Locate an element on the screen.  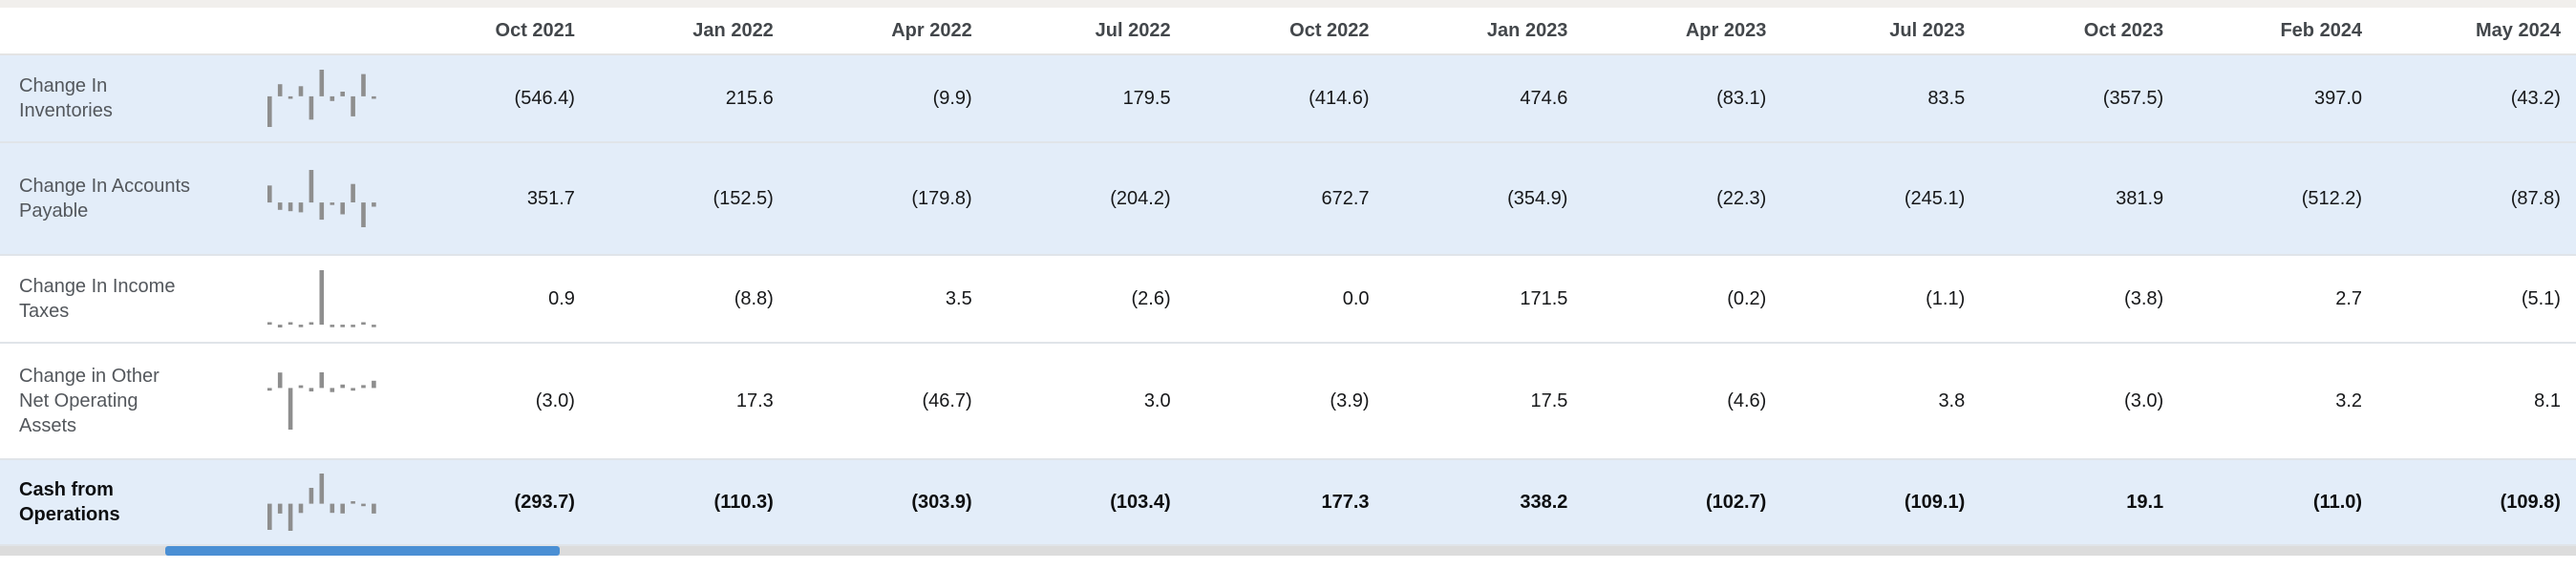
column-header: Feb 2024 is located at coordinates (2321, 30).